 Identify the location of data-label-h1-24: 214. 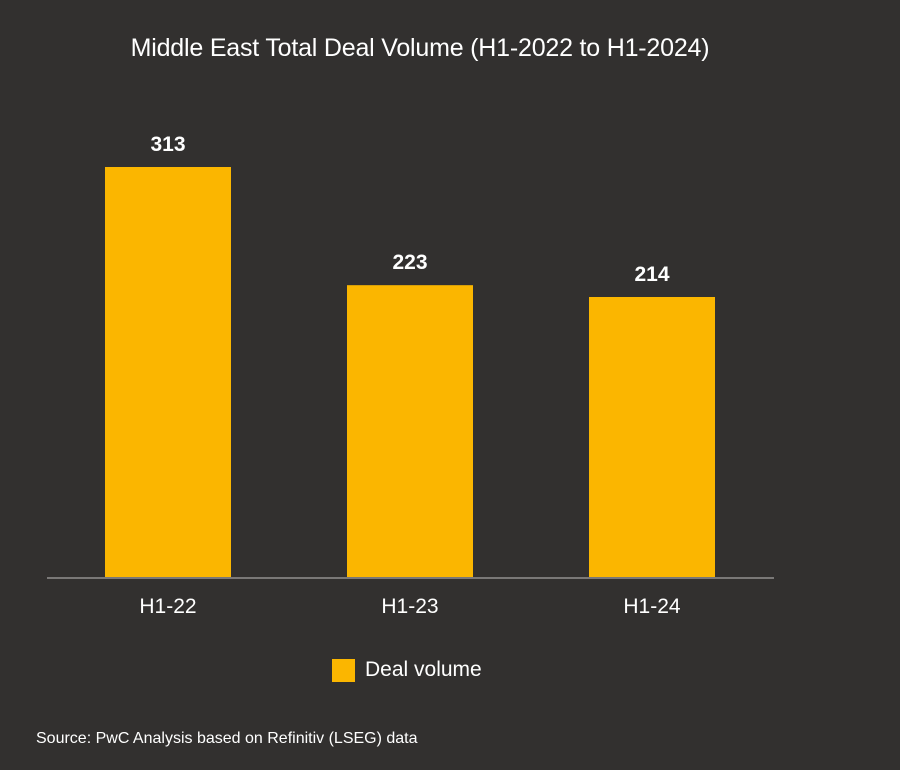
(651, 274).